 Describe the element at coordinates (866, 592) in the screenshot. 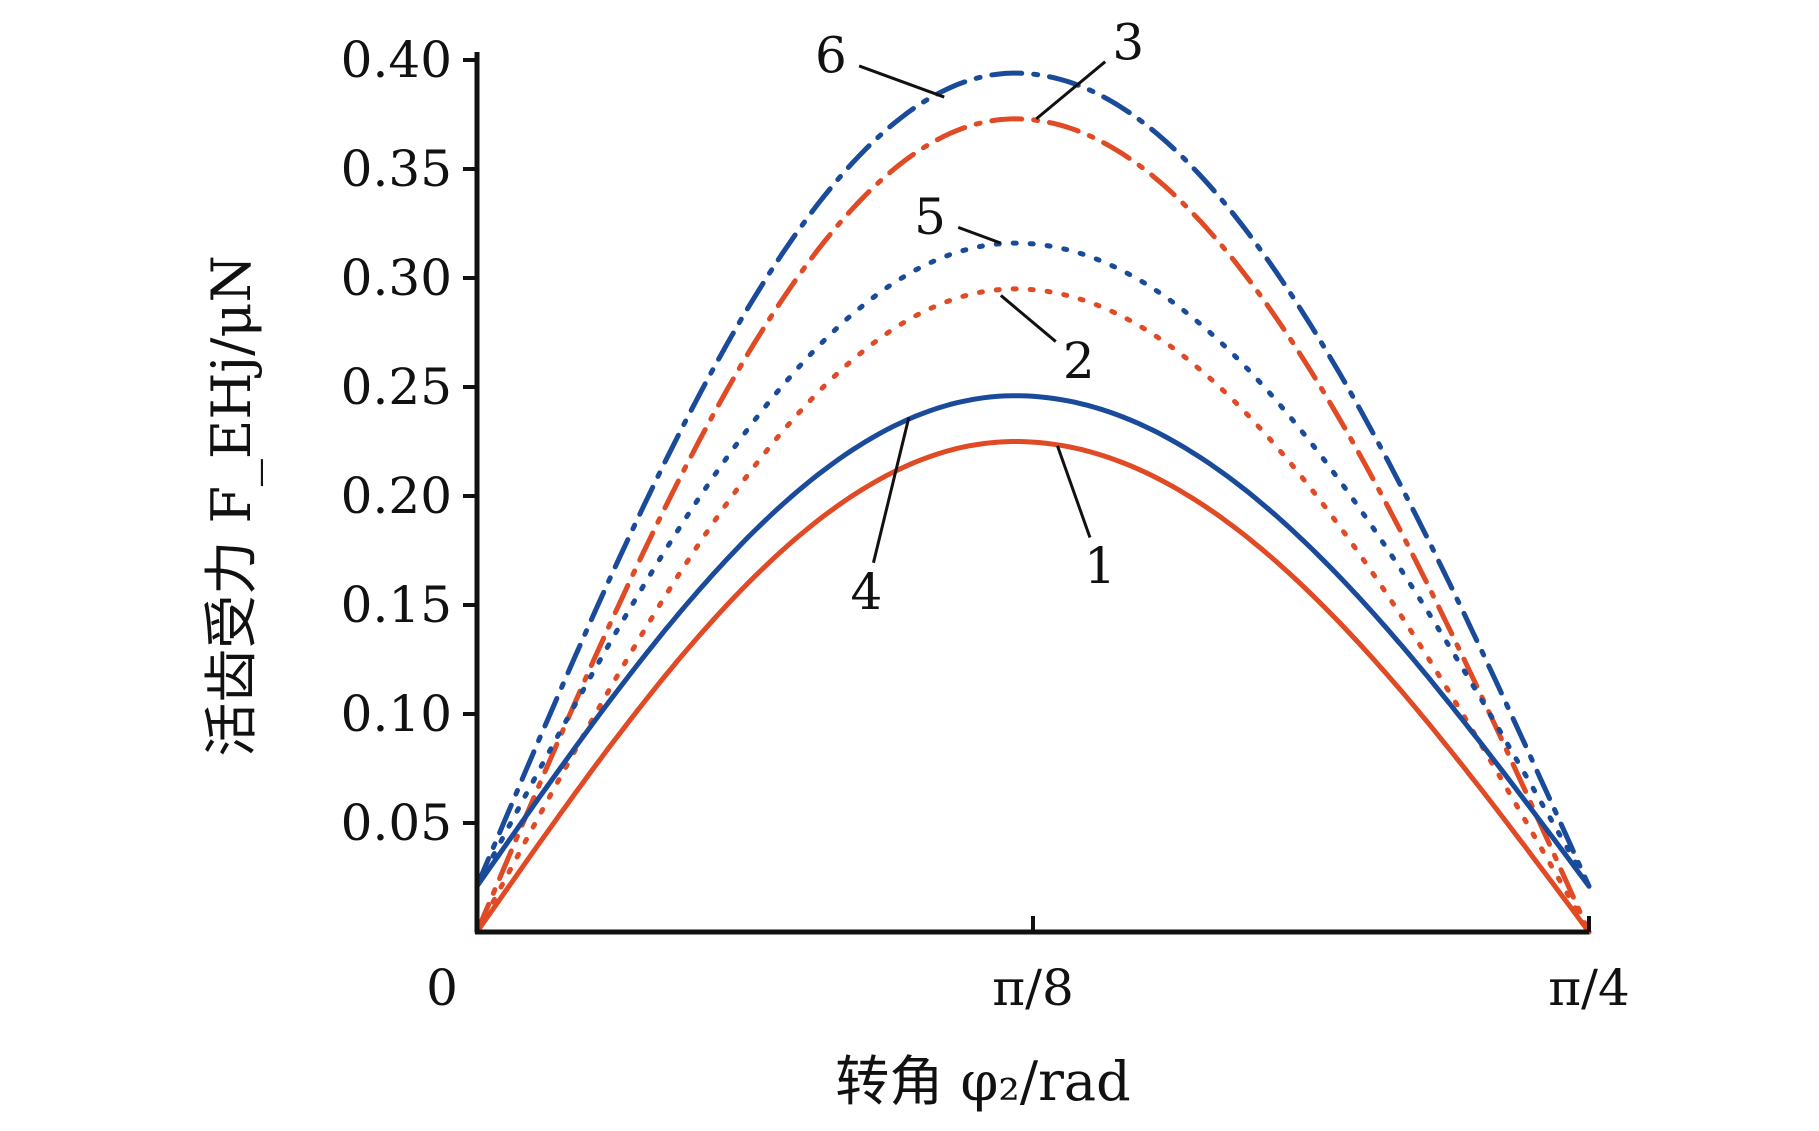

I see `curve-label-4: 4` at that location.